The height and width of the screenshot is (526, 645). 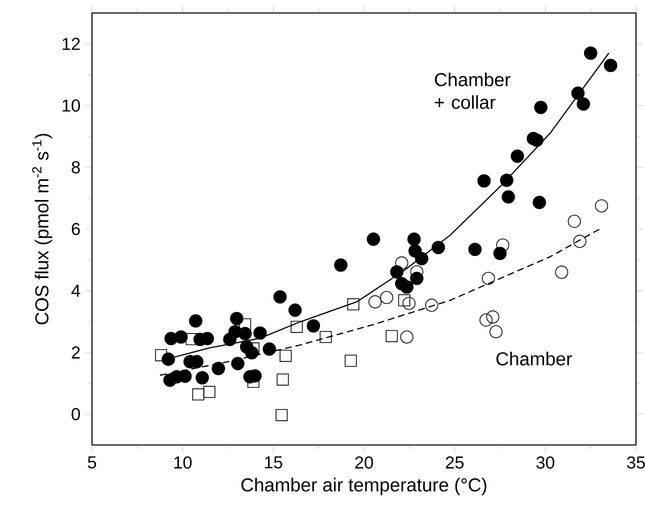 I want to click on y-axis-title: COS flux (pmol m$^{-2}$ s$^{-1}$), so click(x=42, y=229).